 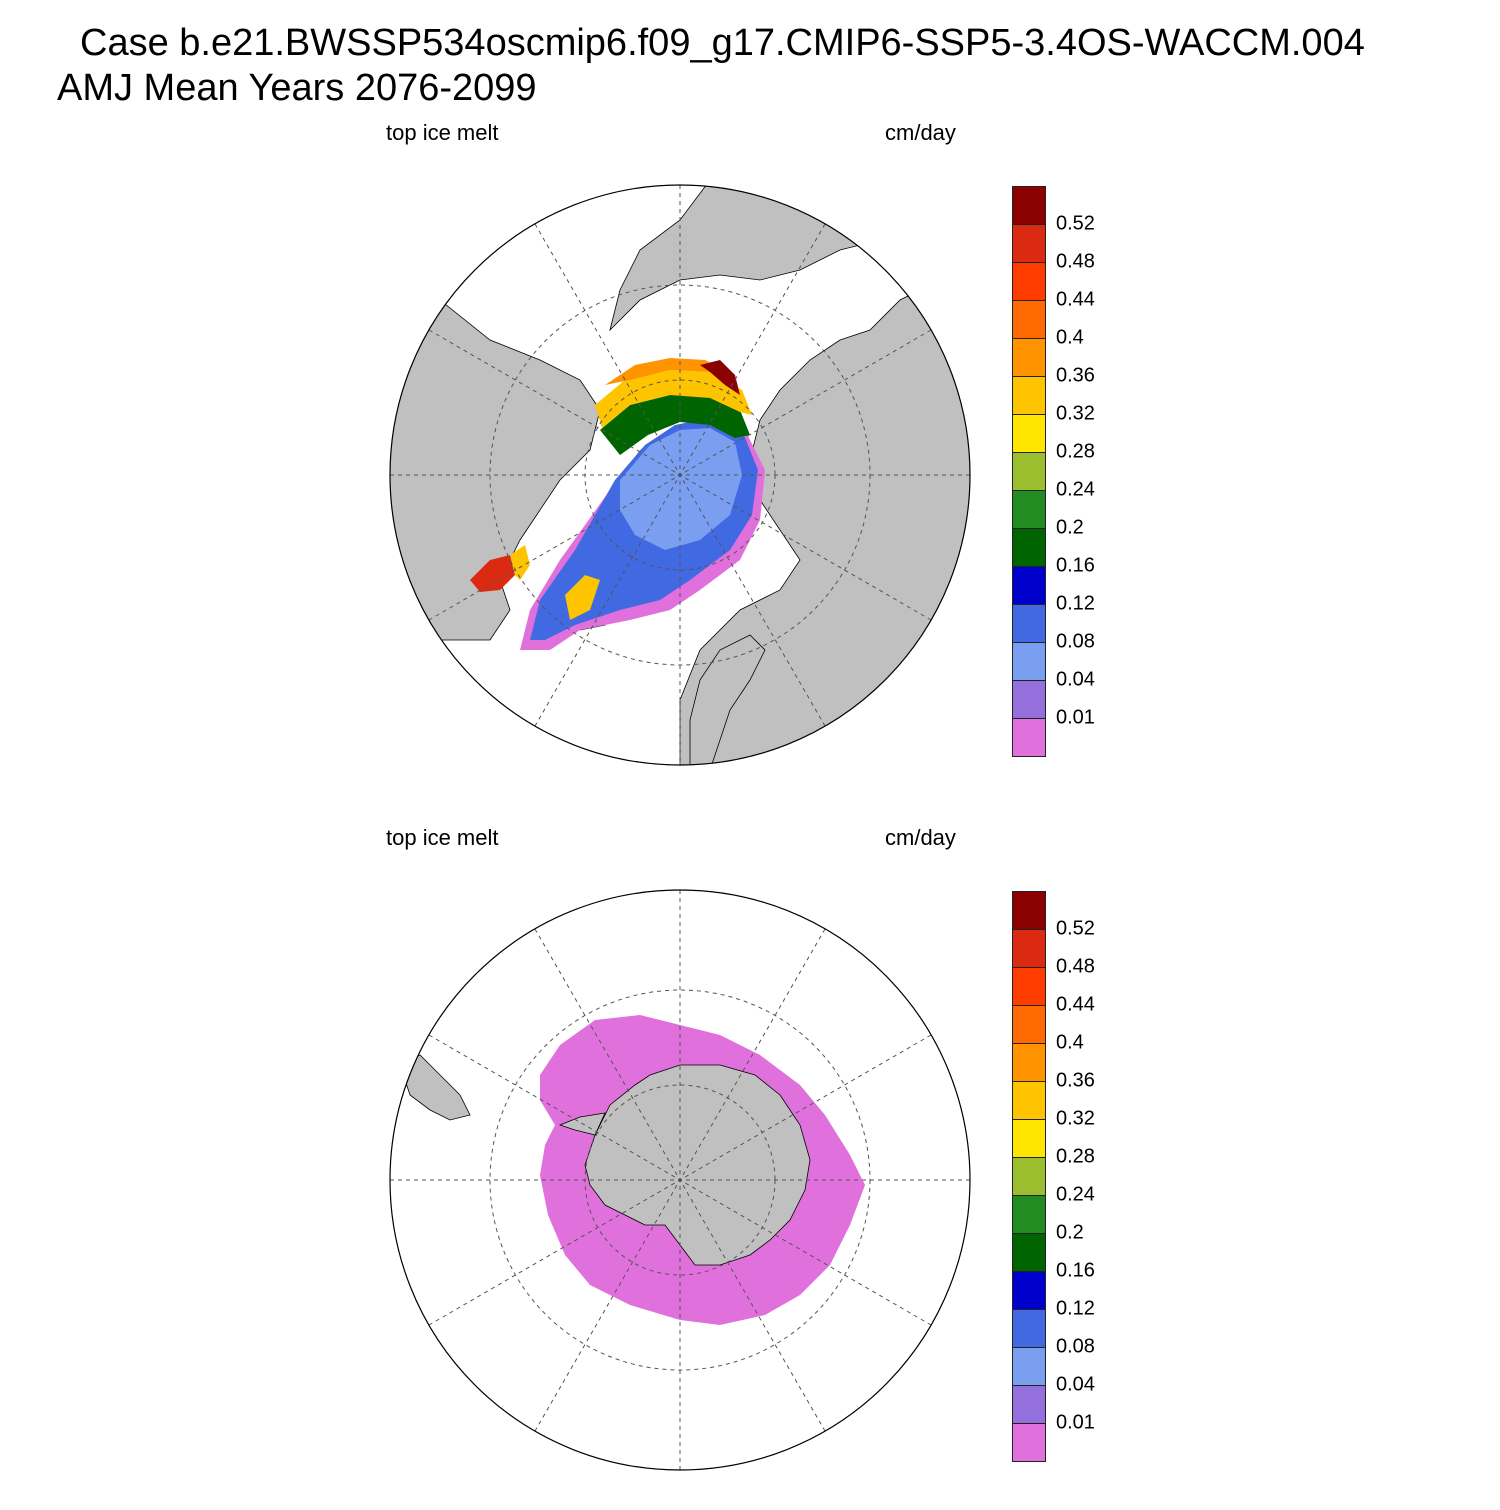 I want to click on south-land-antarctica, so click(x=697, y=1165).